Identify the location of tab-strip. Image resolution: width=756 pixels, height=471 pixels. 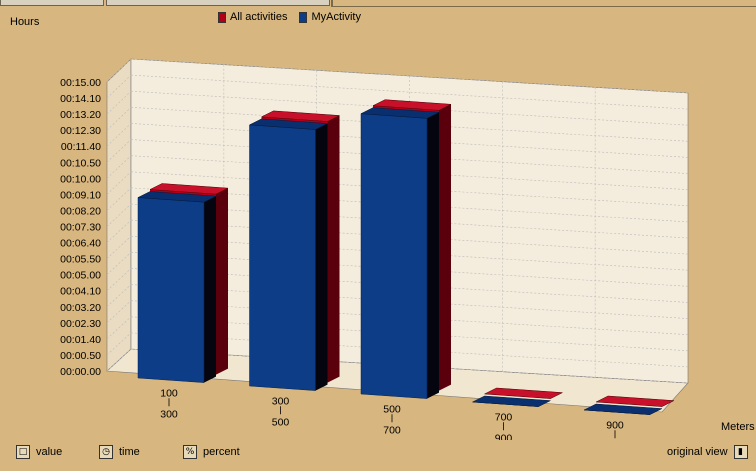
(378, 3).